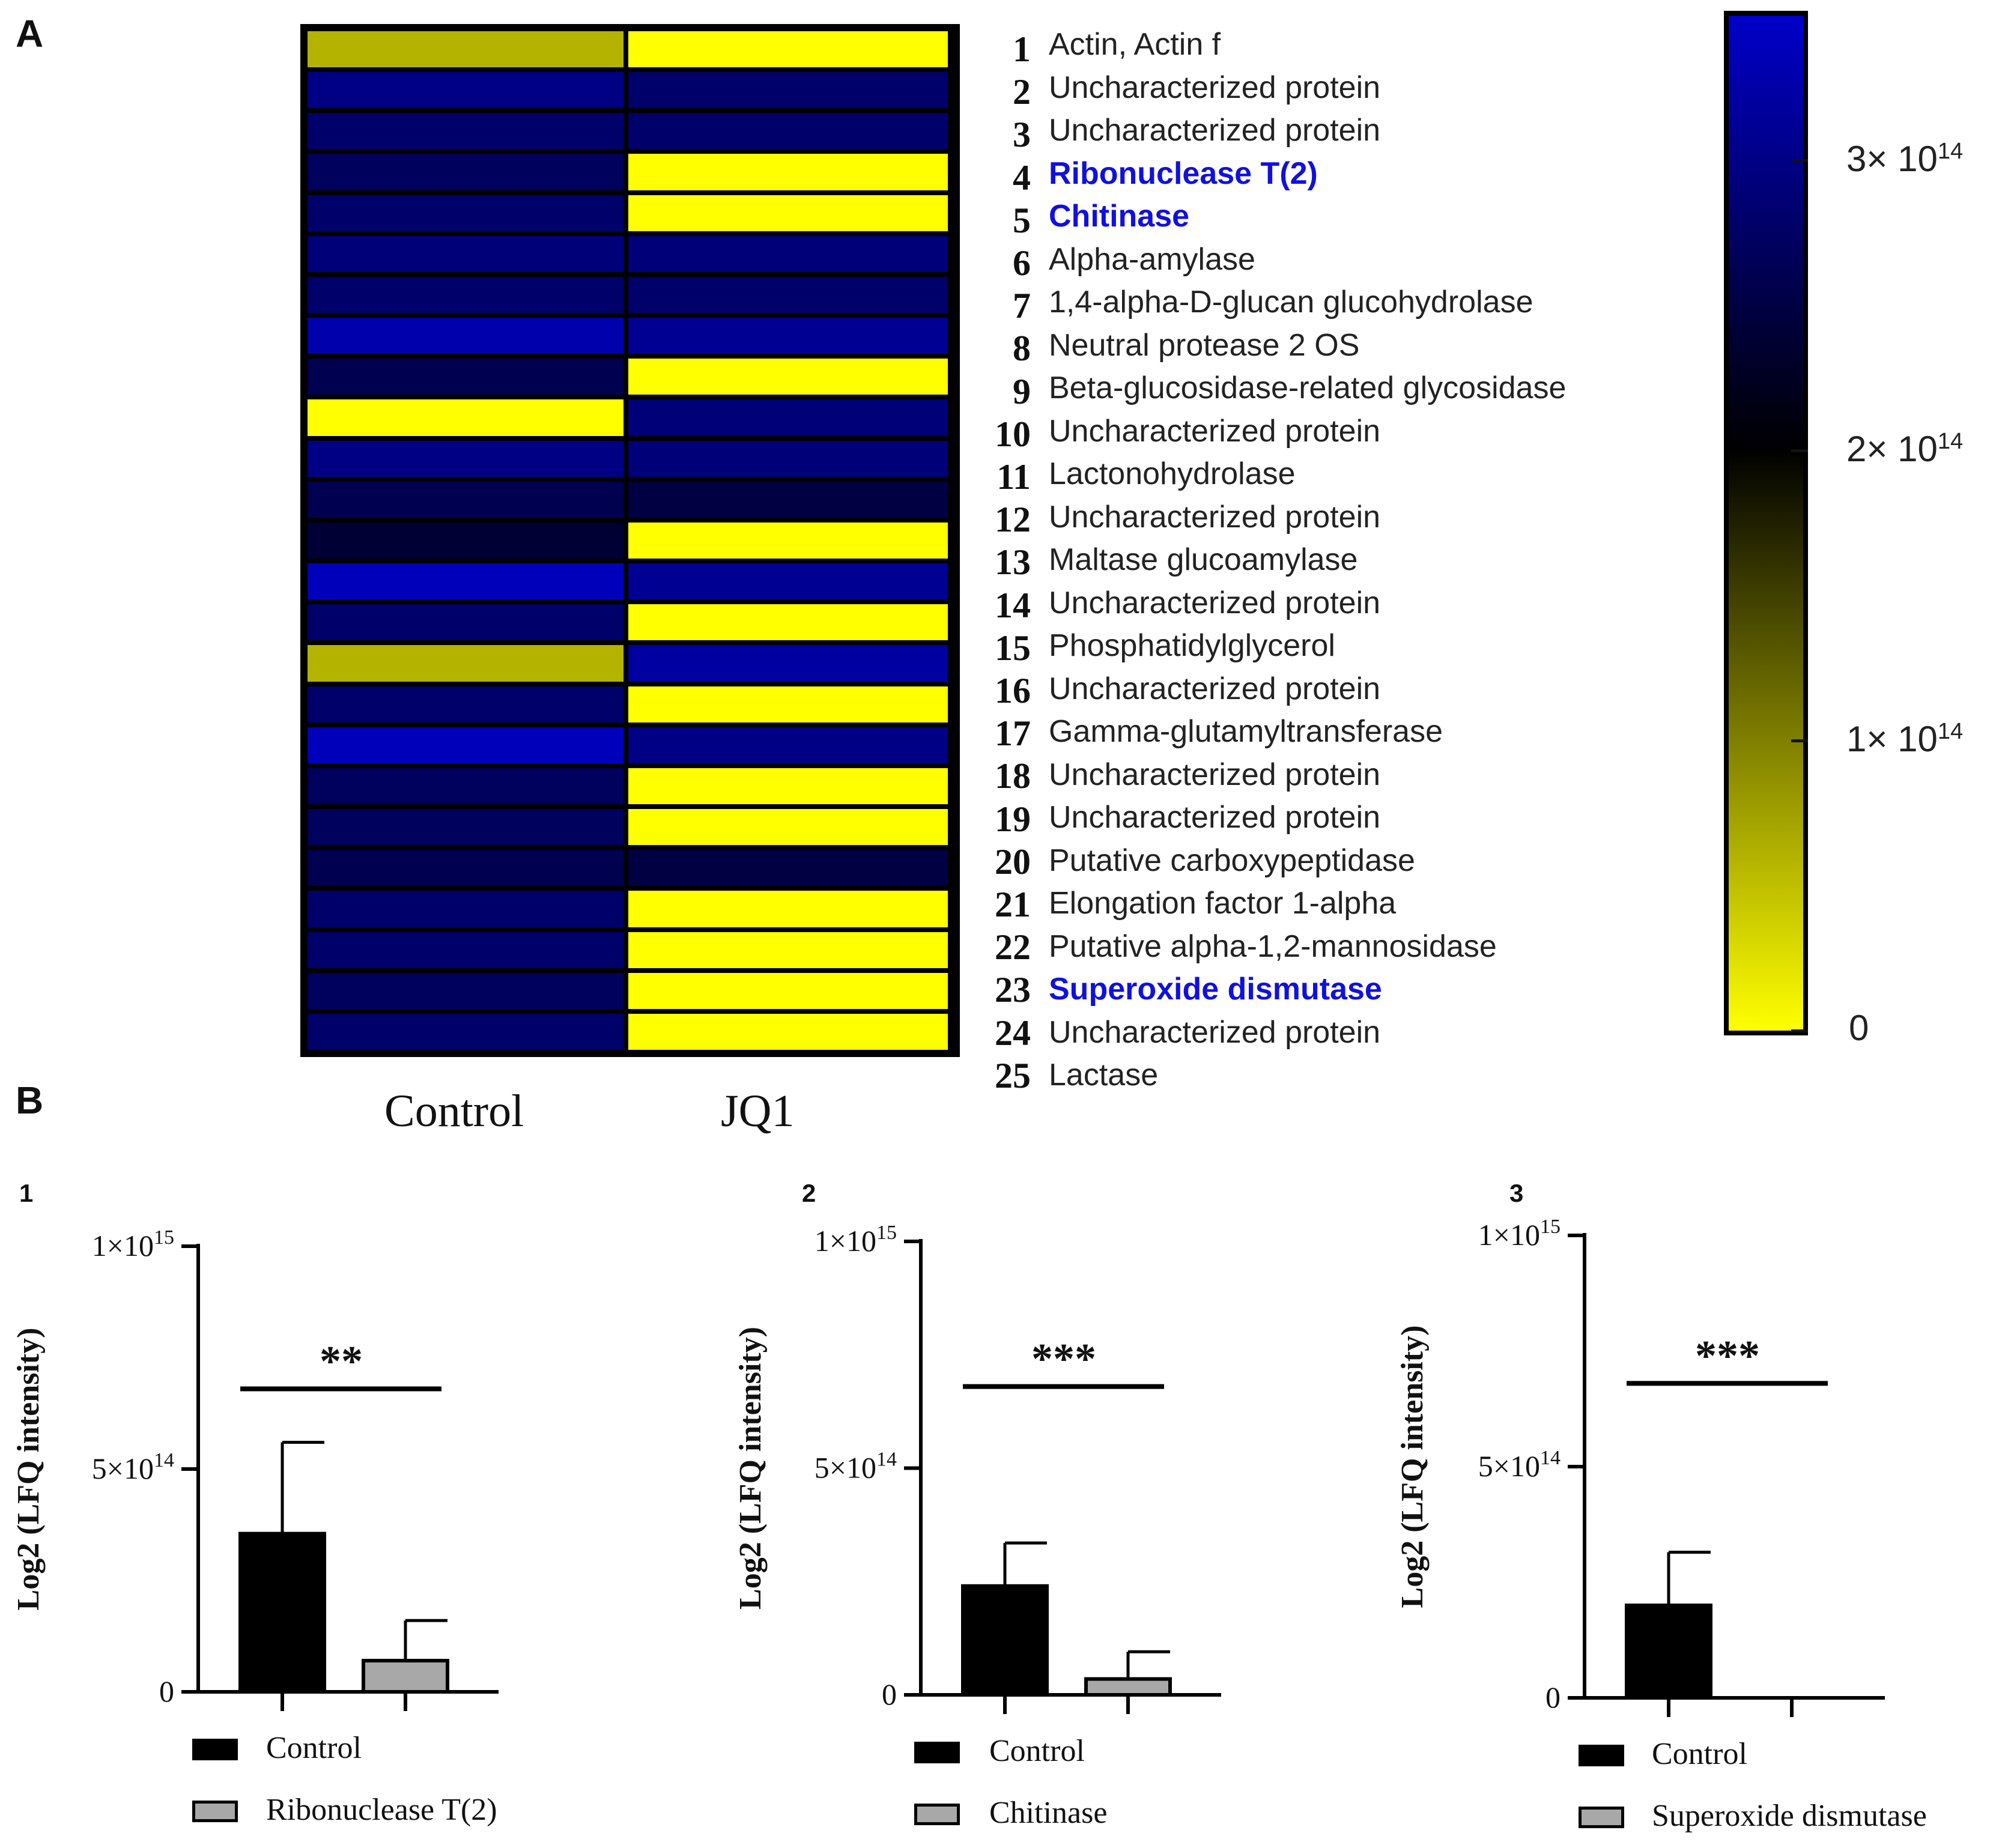 This screenshot has height=1848, width=2008. Describe the element at coordinates (1516, 1193) in the screenshot. I see `subpanel-label: 3` at that location.